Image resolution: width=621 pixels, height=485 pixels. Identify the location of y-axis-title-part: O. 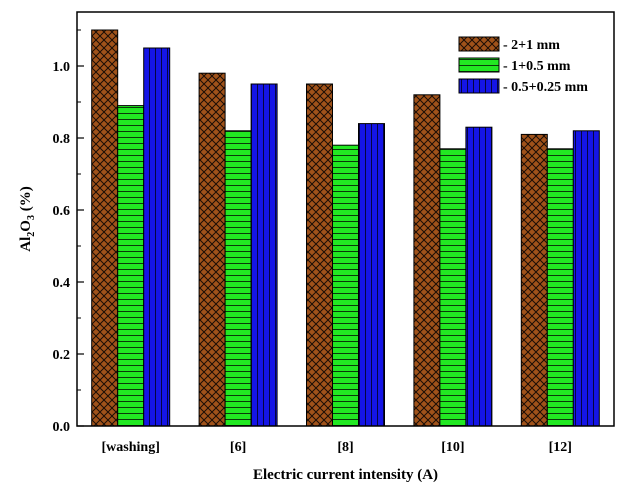
(26, 226).